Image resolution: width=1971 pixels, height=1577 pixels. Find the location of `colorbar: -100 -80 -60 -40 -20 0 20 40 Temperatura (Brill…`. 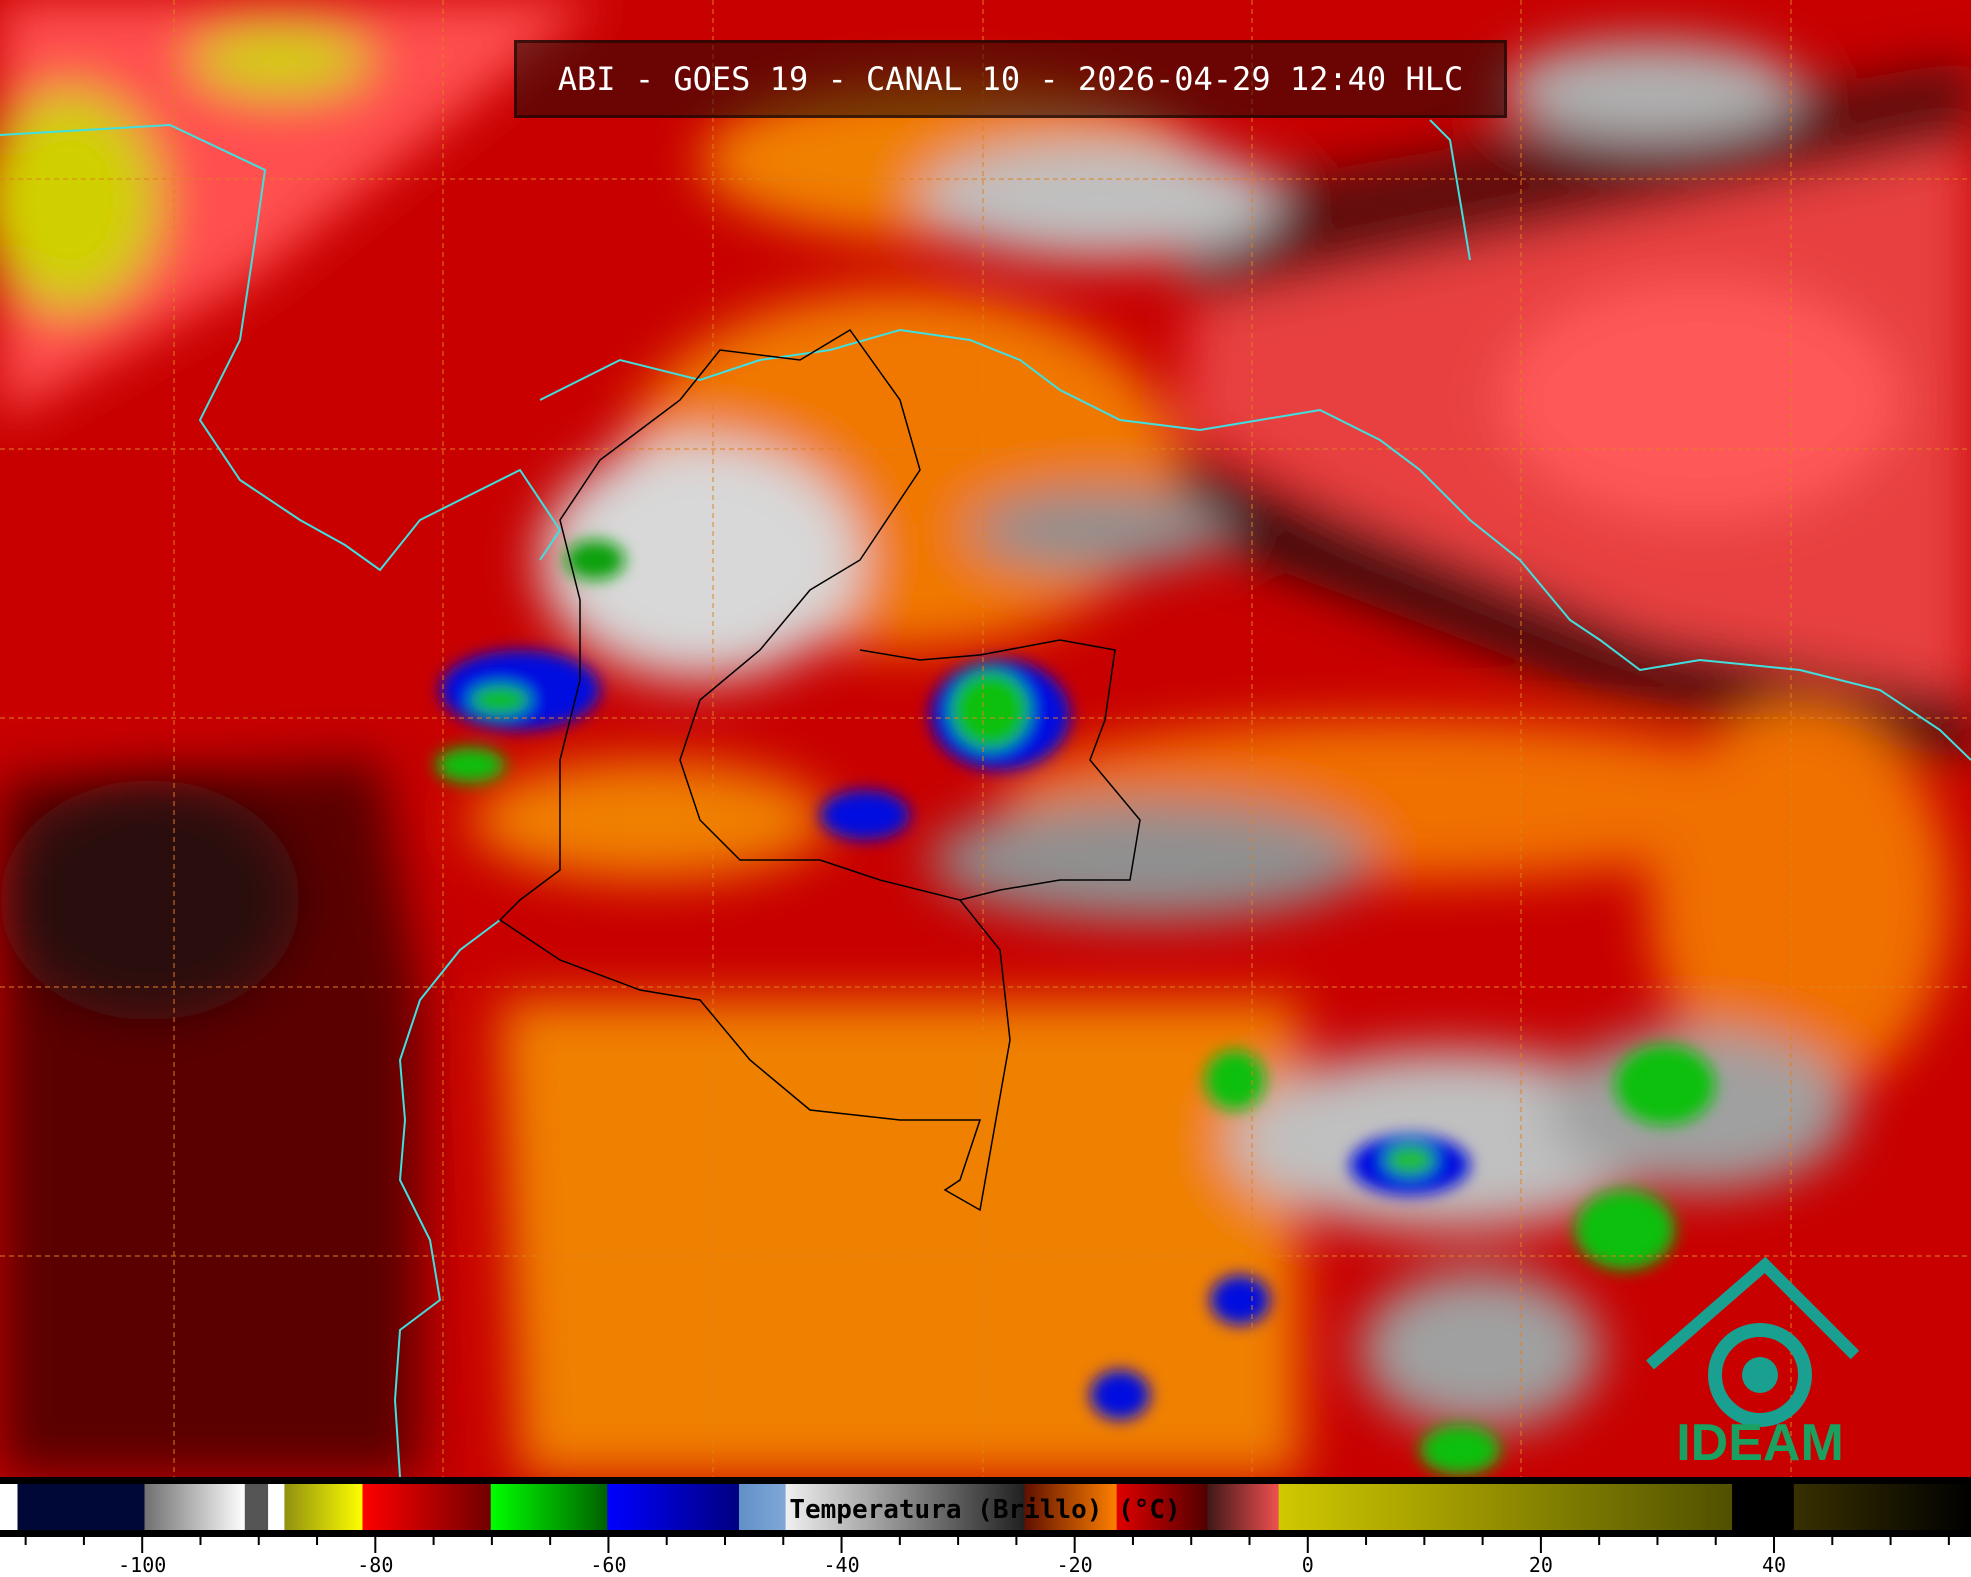

colorbar: -100 -80 -60 -40 -20 0 20 40 Temperatura (Brill… is located at coordinates (985, 1527).